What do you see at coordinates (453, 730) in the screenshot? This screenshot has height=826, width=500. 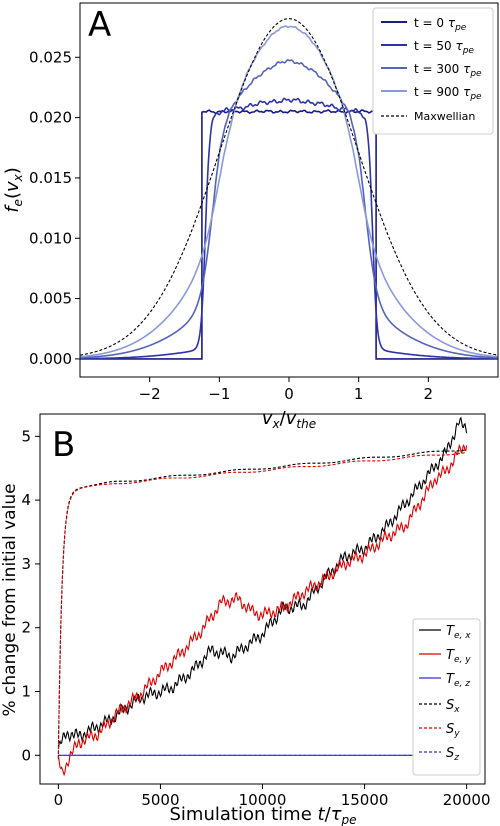 I see `legend-label-s-y: Sy` at bounding box center [453, 730].